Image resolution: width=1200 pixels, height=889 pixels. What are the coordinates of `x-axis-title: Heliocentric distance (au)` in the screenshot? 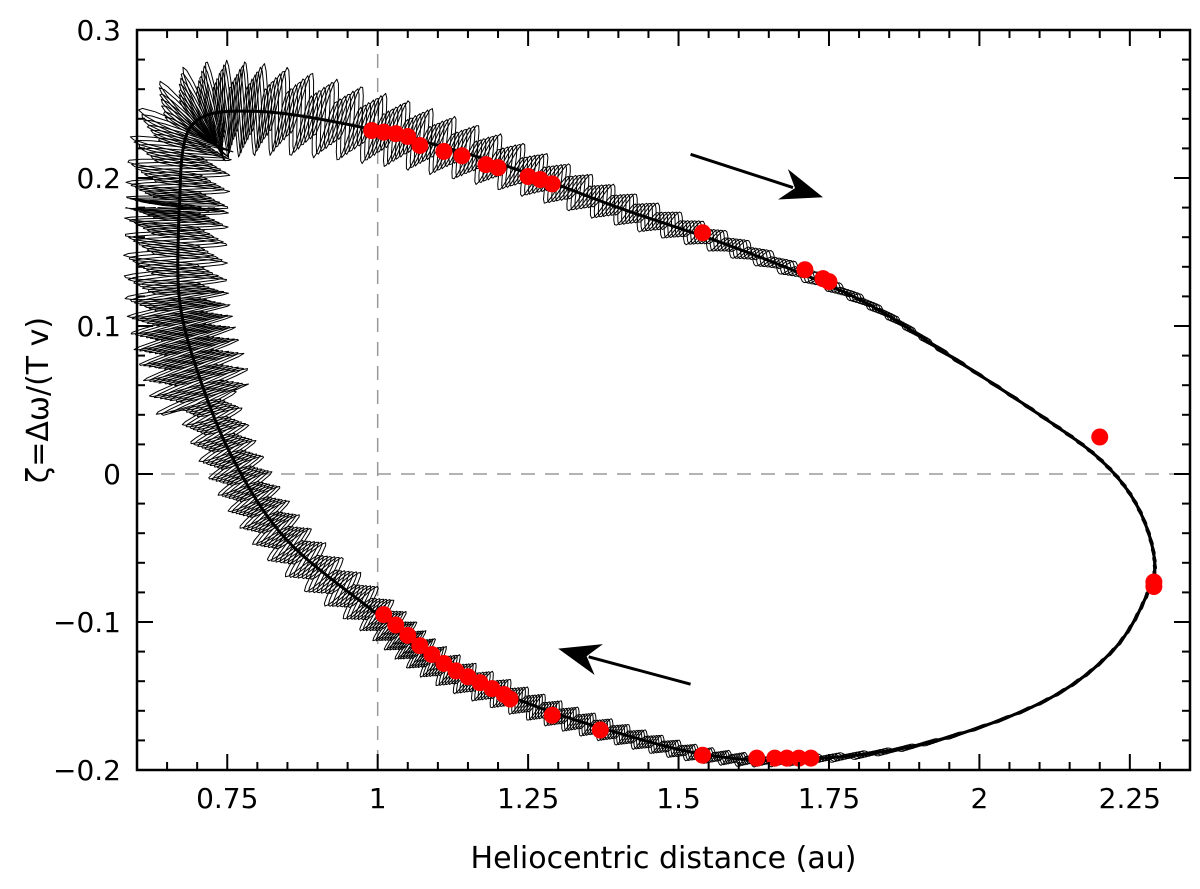 It's located at (664, 858).